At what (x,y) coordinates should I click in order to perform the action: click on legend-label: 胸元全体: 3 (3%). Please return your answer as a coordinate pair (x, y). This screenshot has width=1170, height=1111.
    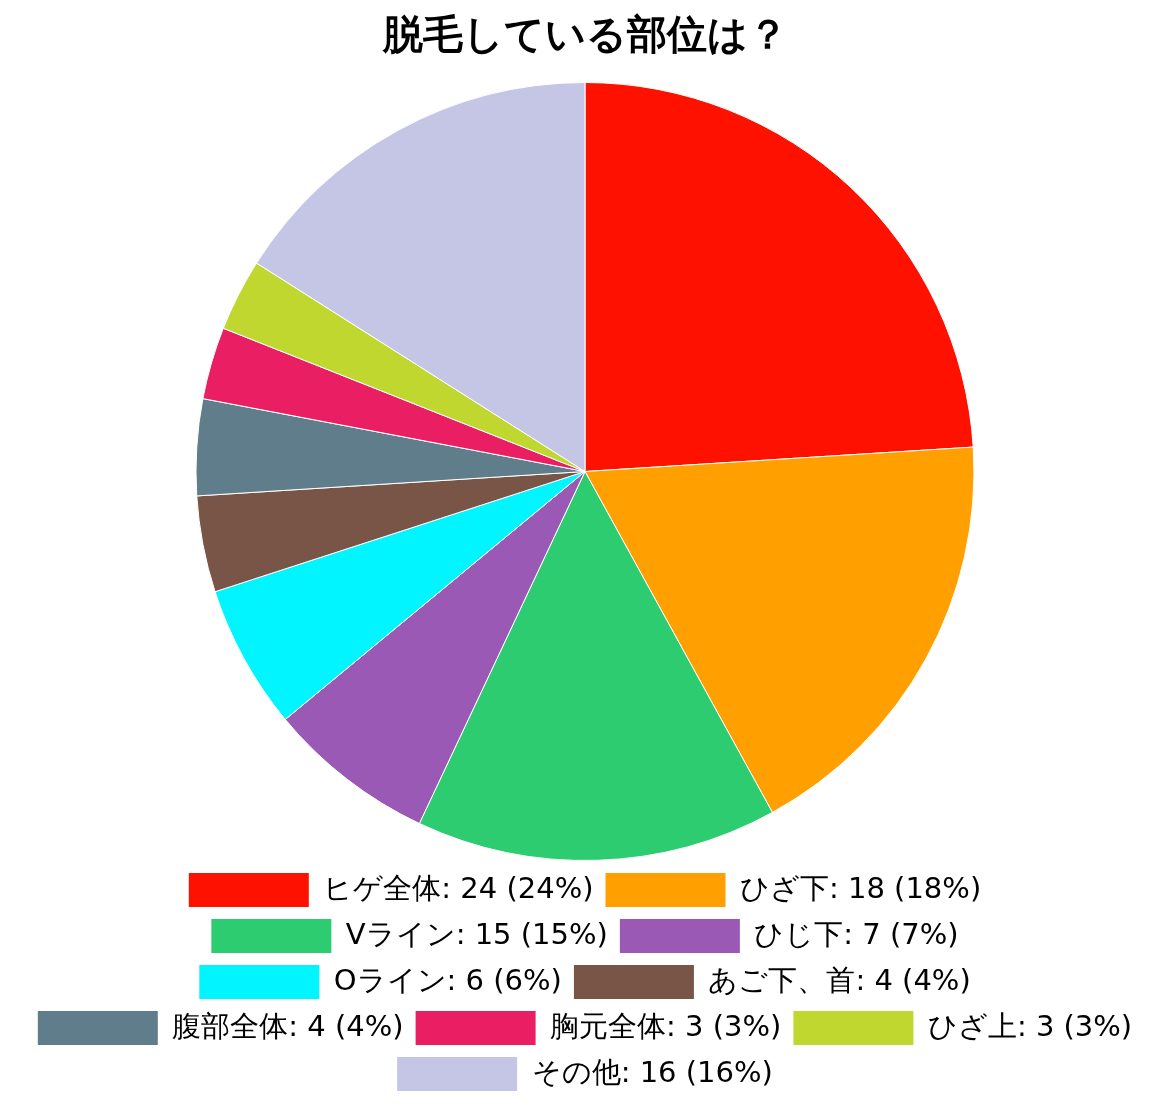
    Looking at the image, I should click on (666, 1025).